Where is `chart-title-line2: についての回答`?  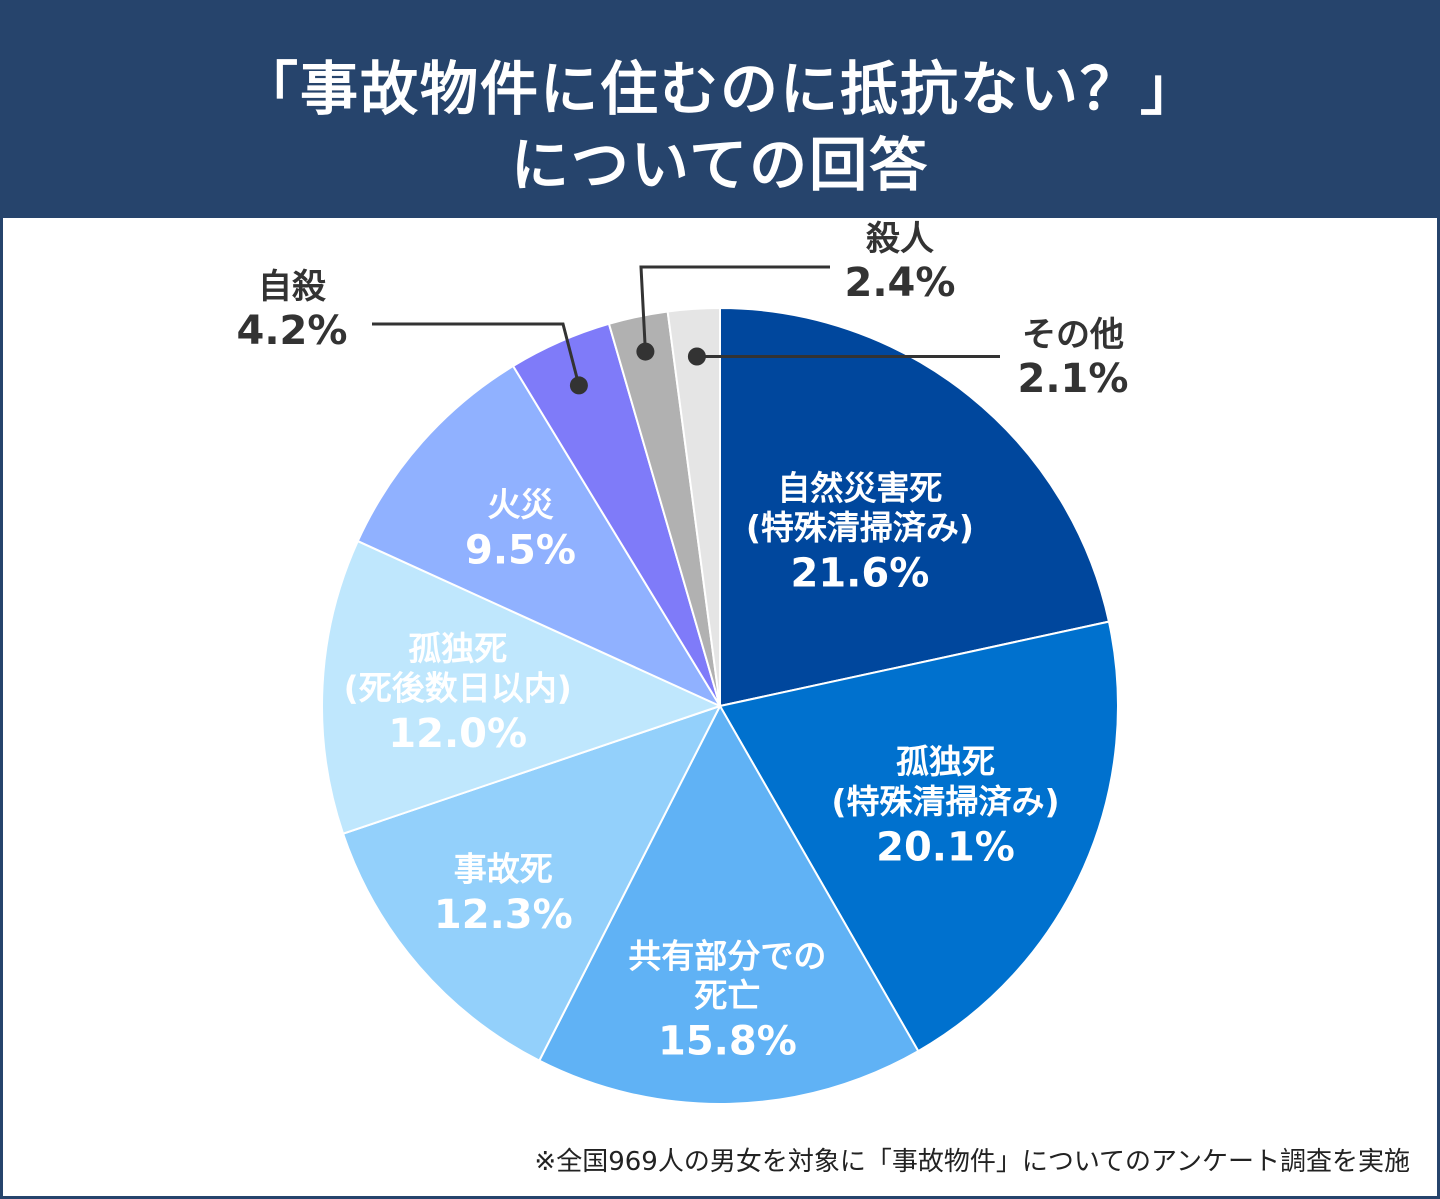 chart-title-line2: についての回答 is located at coordinates (720, 165).